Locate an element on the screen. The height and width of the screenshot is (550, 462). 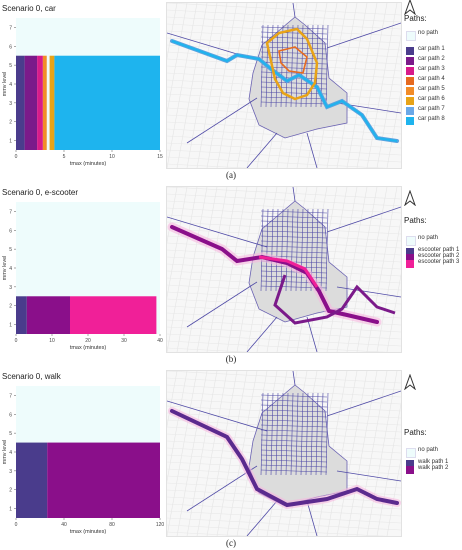
panel-label-b: (b) is located at coordinates (231, 359).